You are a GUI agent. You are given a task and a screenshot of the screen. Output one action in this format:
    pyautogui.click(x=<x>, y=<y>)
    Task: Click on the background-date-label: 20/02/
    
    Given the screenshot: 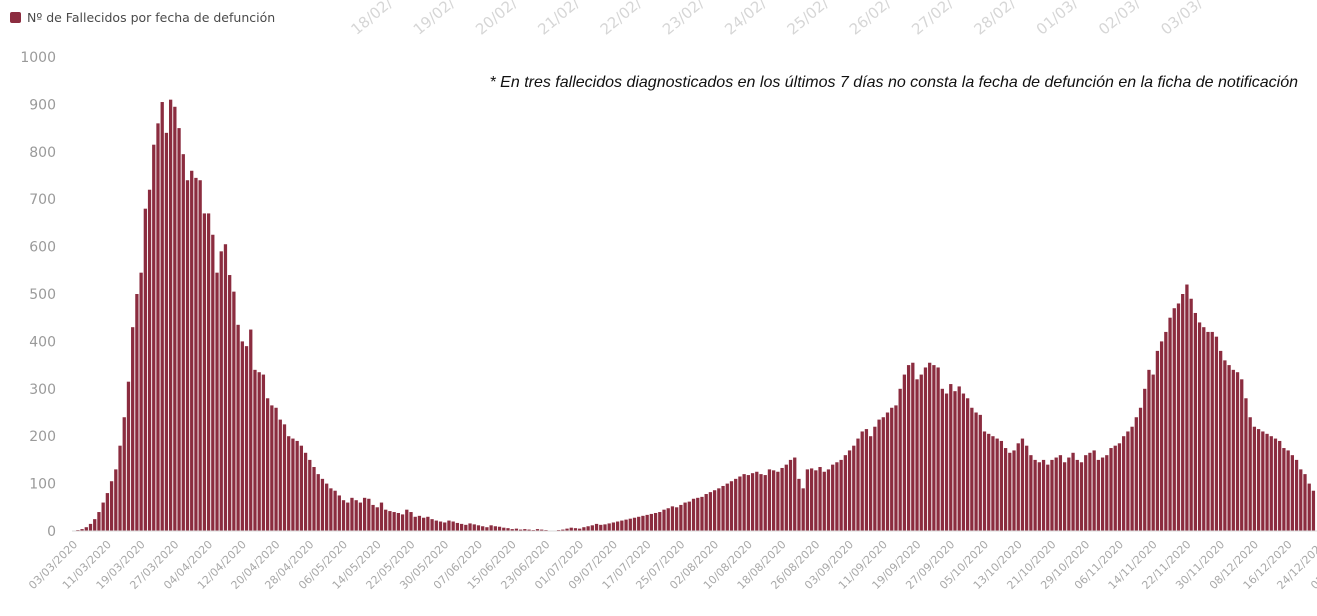 What is the action you would take?
    pyautogui.click(x=496, y=19)
    